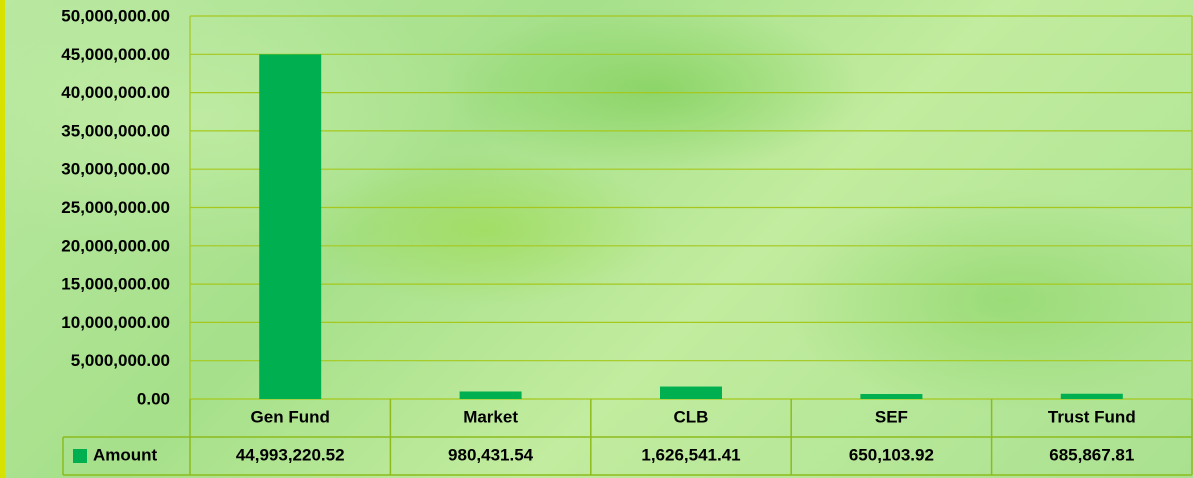  What do you see at coordinates (115, 284) in the screenshot?
I see `y-tick-label: 15,000,000.00` at bounding box center [115, 284].